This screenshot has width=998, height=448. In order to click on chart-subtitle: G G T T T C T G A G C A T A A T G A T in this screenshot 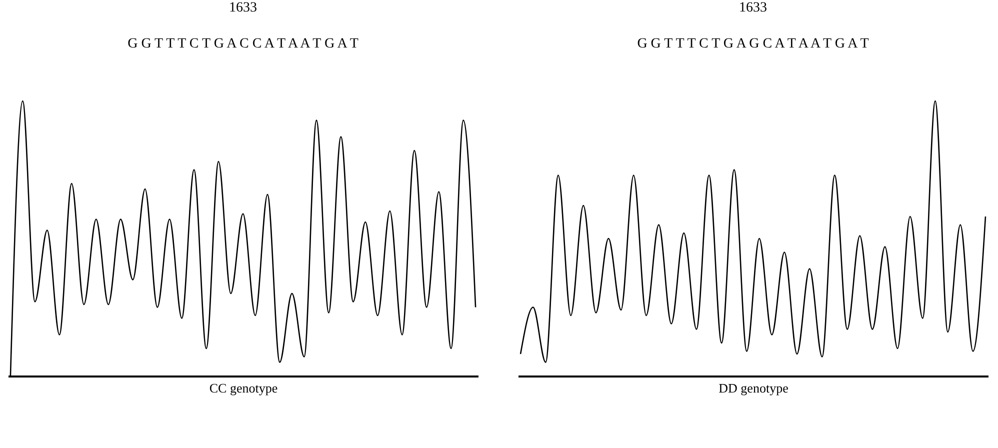, I will do `click(753, 44)`.